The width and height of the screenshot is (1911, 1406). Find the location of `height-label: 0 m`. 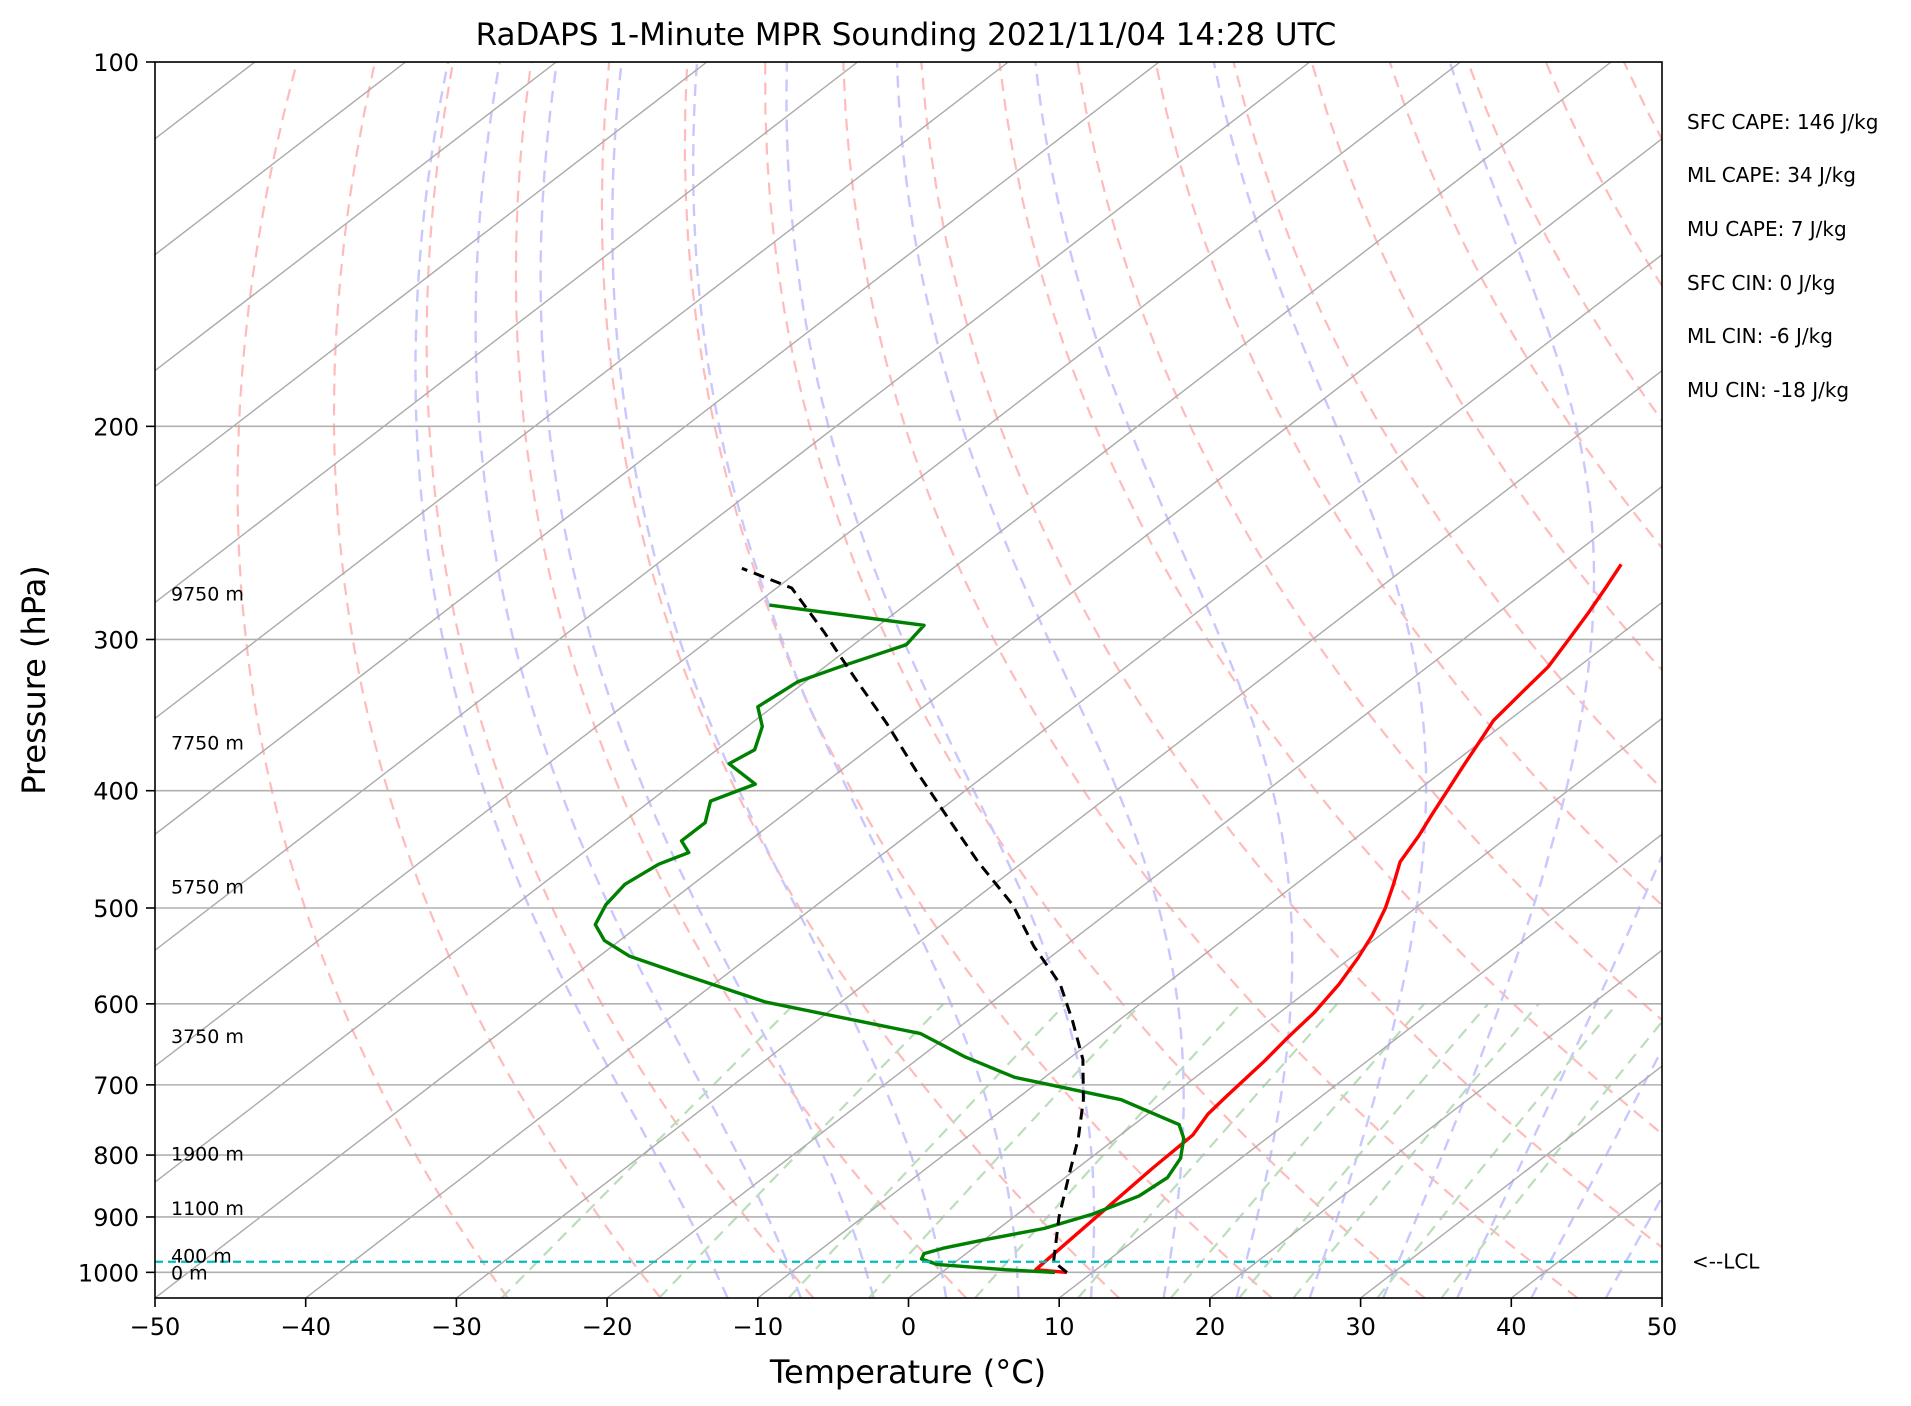

height-label: 0 m is located at coordinates (189, 1273).